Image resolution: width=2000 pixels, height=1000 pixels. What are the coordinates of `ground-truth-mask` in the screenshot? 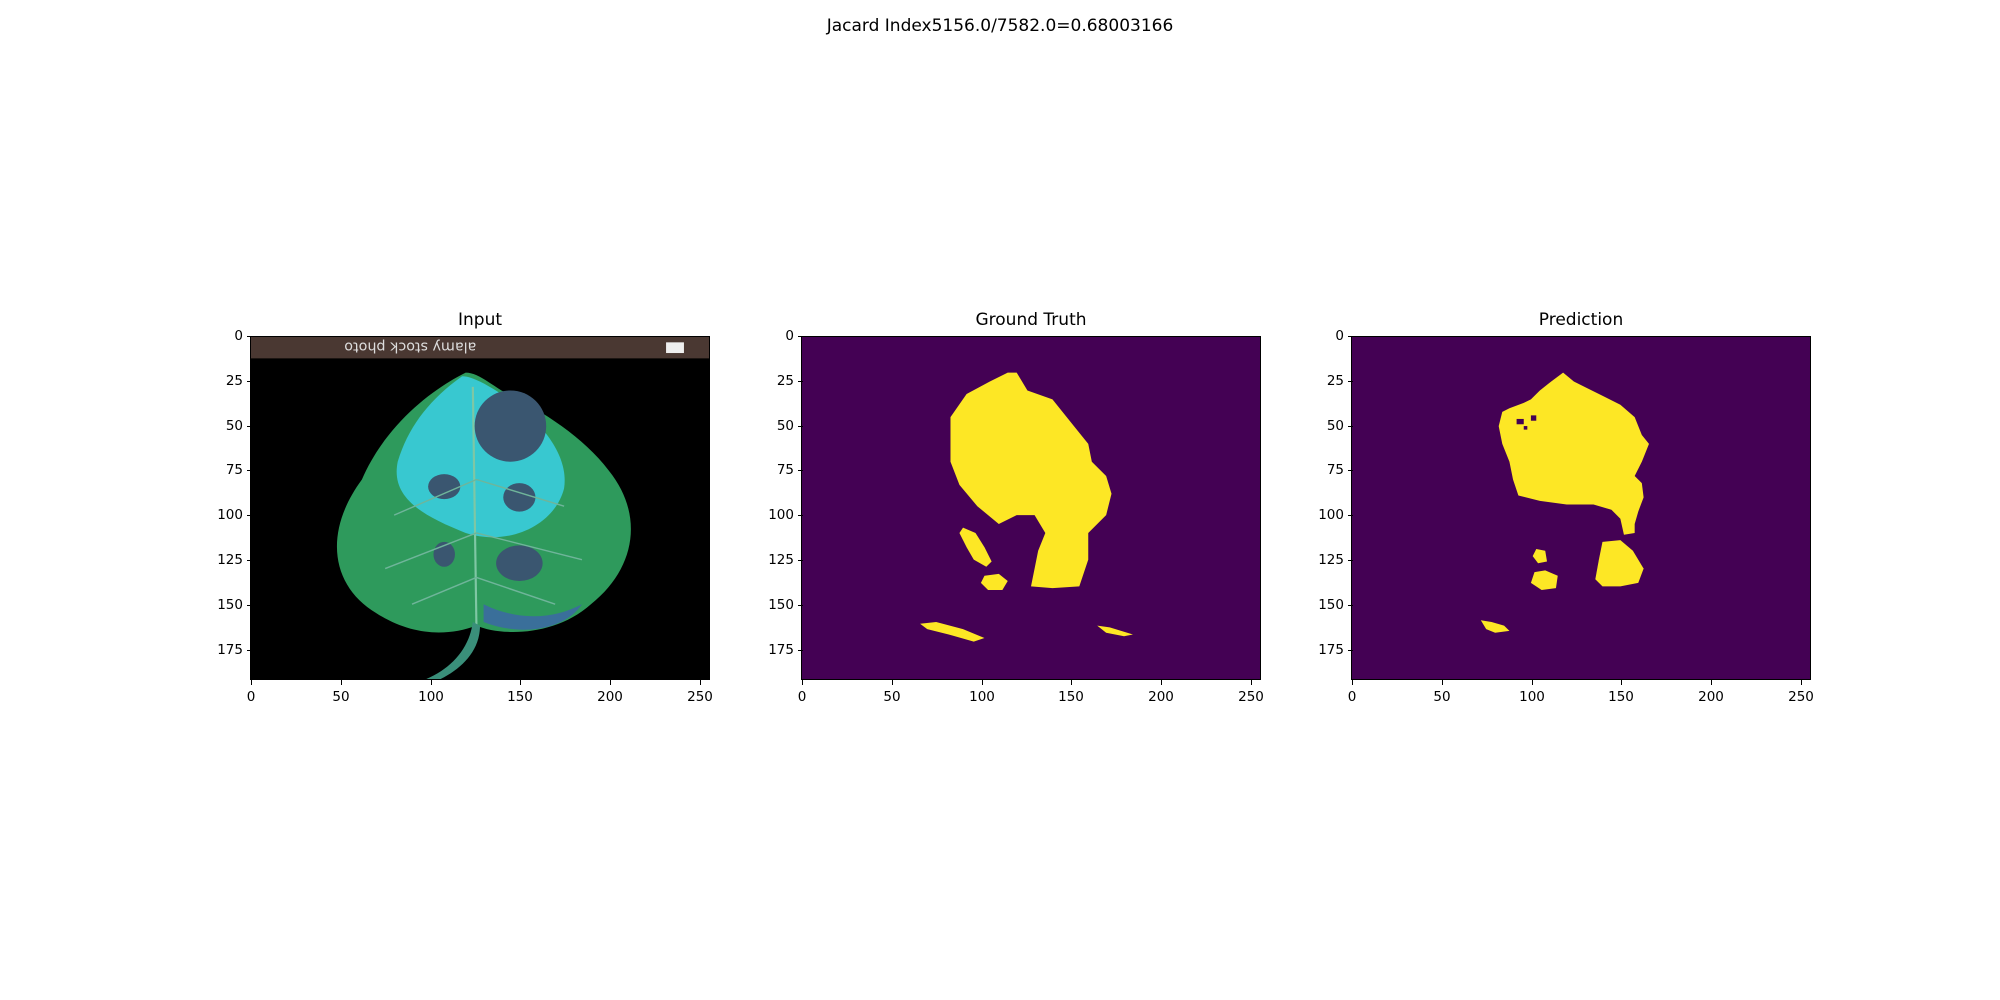 It's located at (1031, 508).